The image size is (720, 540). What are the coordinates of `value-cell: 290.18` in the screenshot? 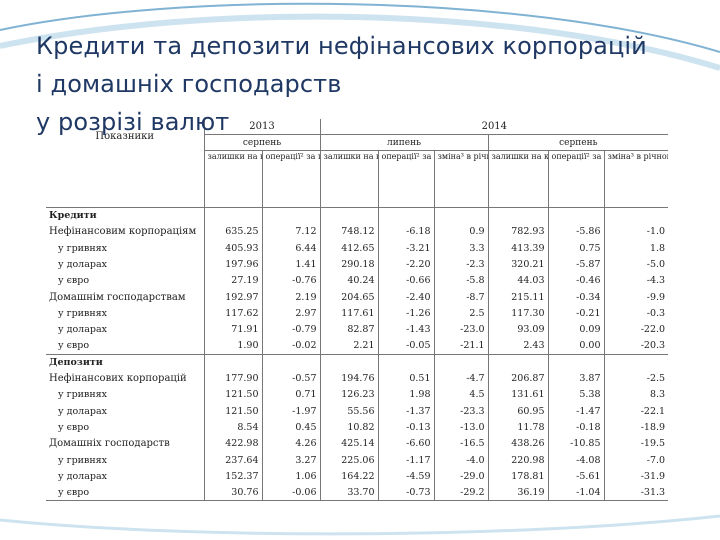 It's located at (349, 264).